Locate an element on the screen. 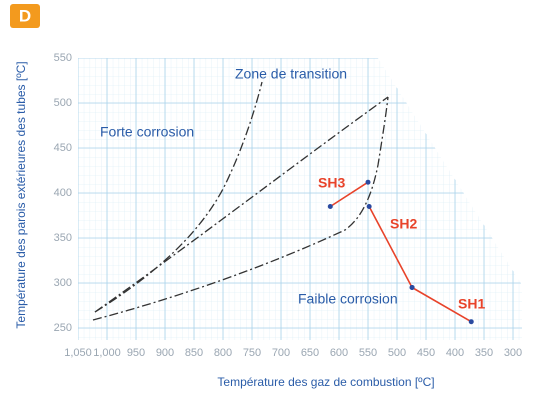  series-label: SH1 is located at coordinates (471, 304).